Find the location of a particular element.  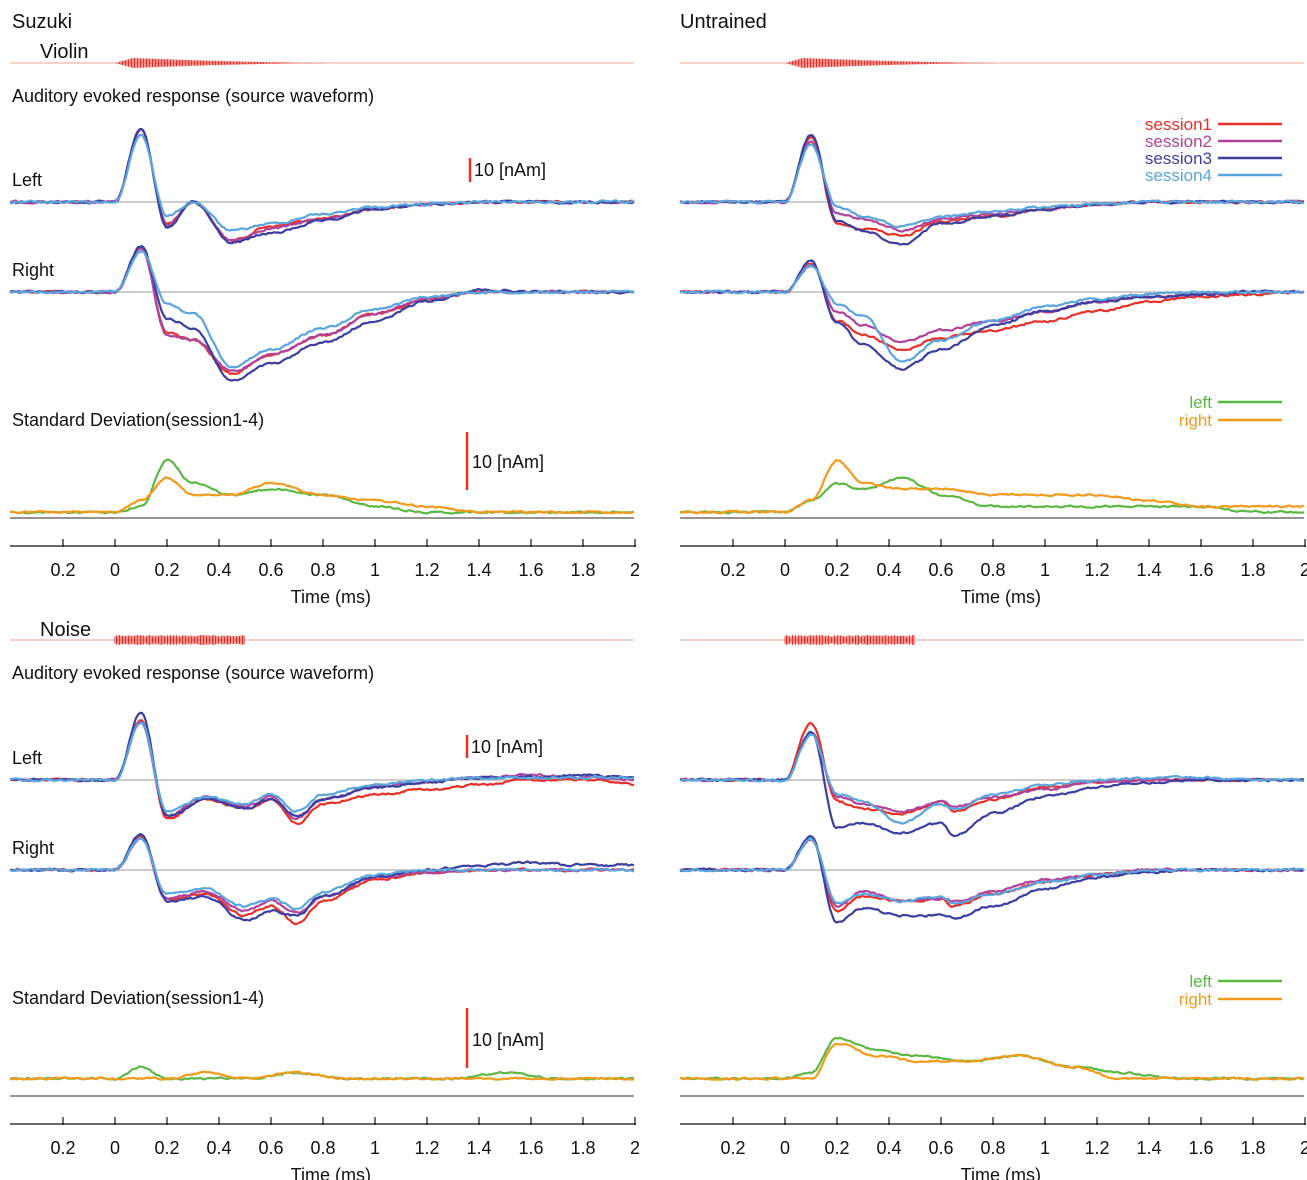

x-tick-label: 1.2 is located at coordinates (1096, 570).